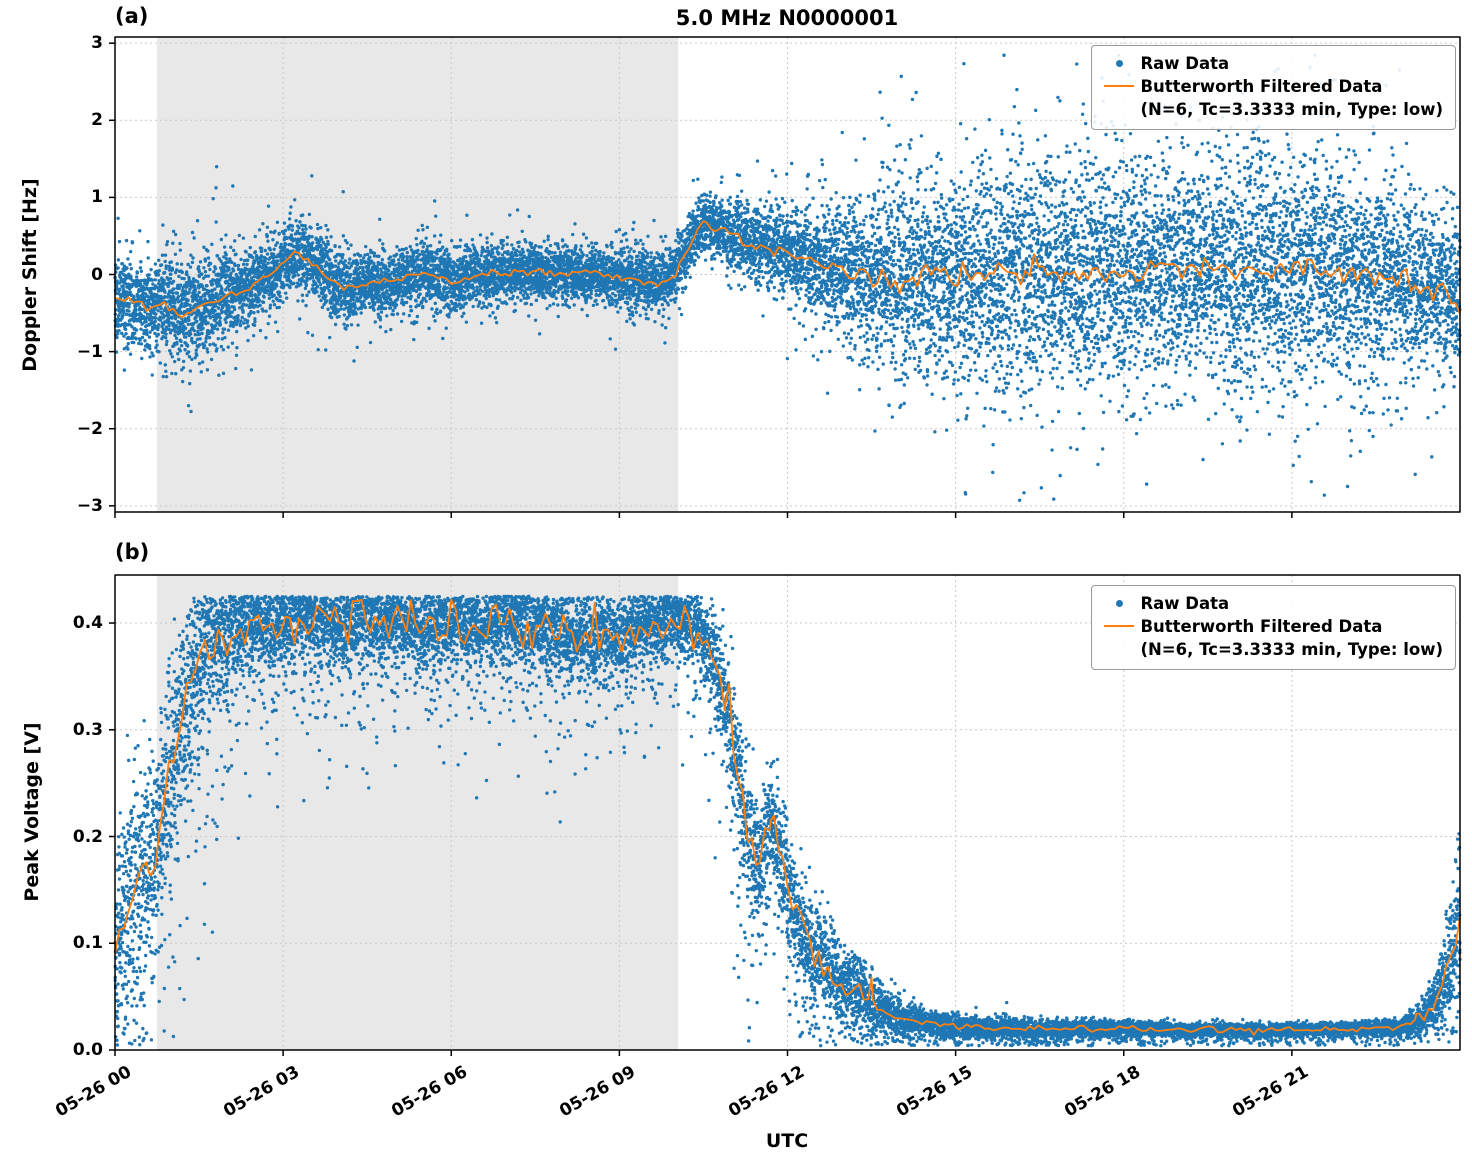 This screenshot has height=1172, width=1472. I want to click on y-axis-label-doppler: Doppler Shift [Hz], so click(30, 275).